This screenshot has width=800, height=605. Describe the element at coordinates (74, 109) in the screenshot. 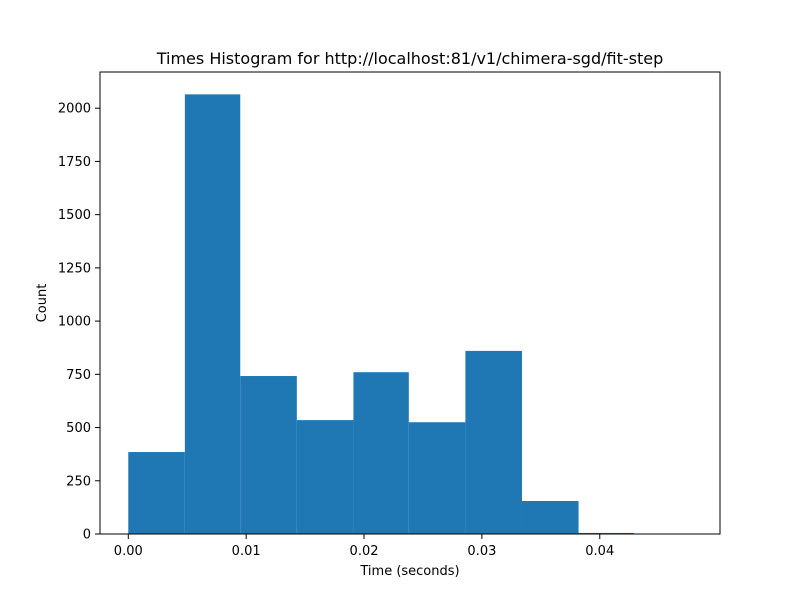

I see `y-tick-label-8: 2000` at that location.